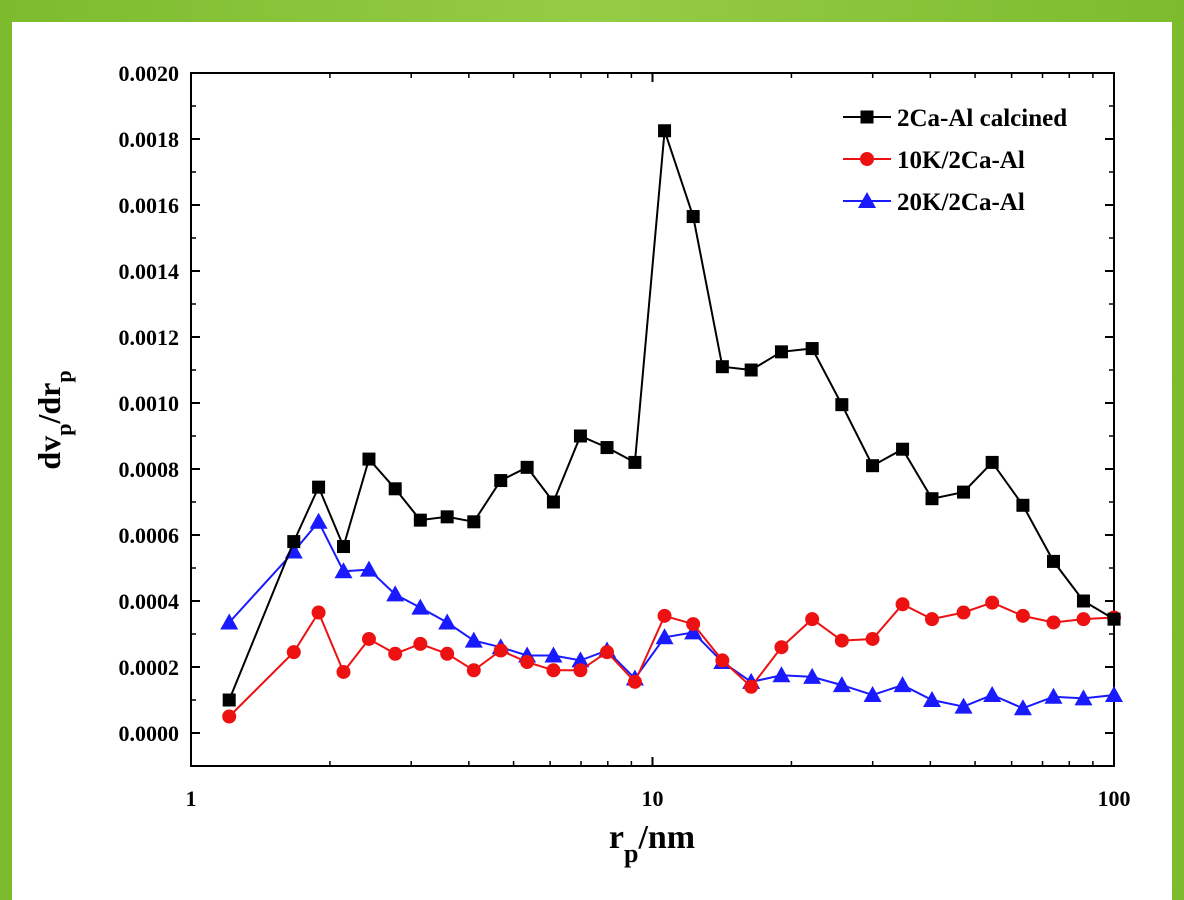 Image resolution: width=1184 pixels, height=900 pixels. What do you see at coordinates (149, 73) in the screenshot?
I see `y-tick-label: 0.0020` at bounding box center [149, 73].